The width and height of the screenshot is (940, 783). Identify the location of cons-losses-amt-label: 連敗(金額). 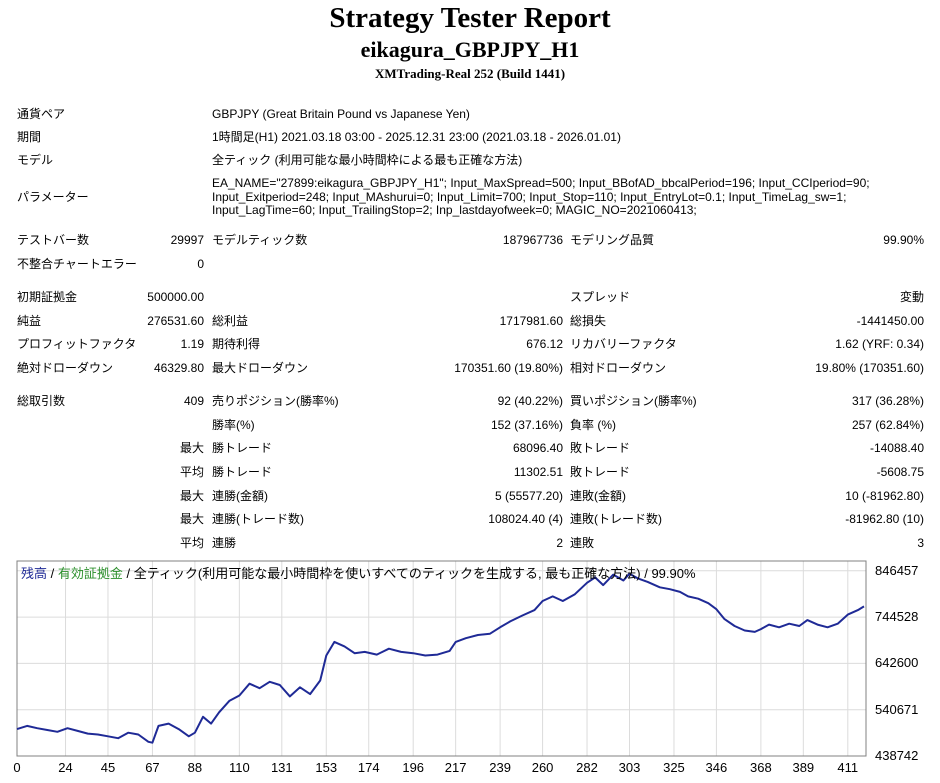
(598, 496).